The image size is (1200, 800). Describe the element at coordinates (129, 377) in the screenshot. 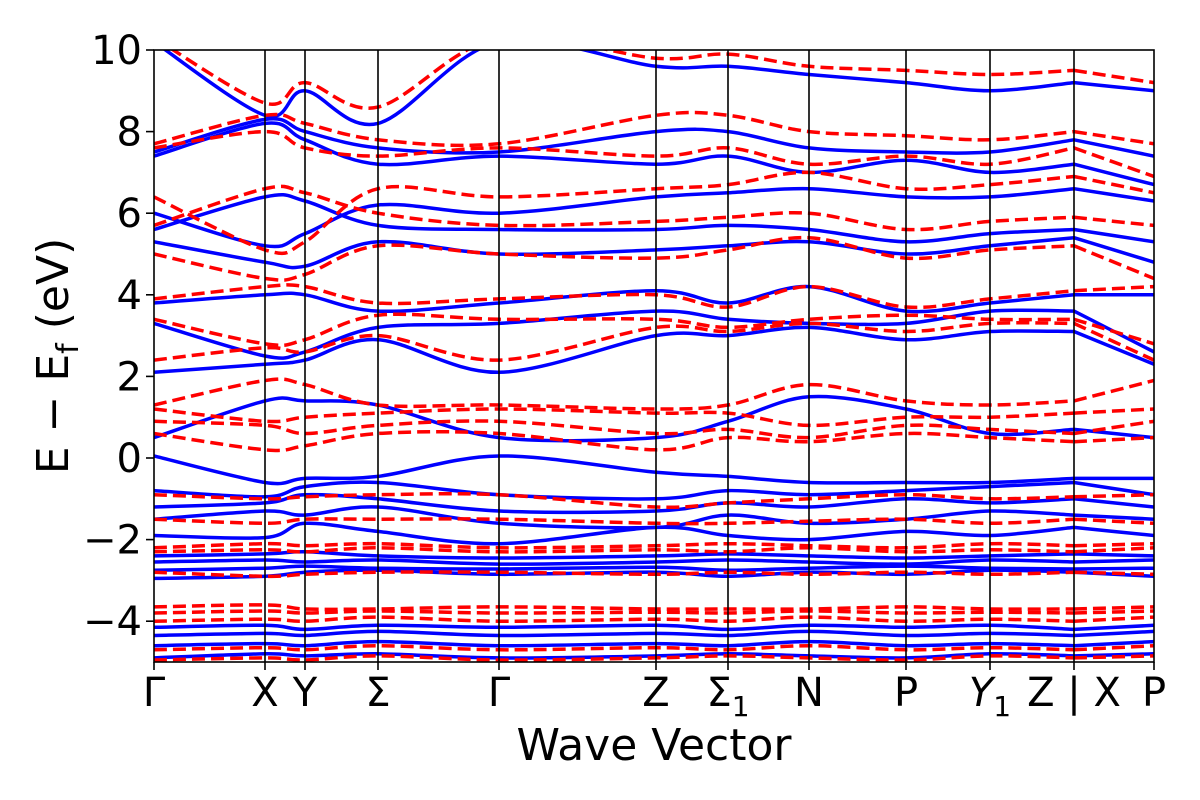

I see `y-tick-label: 2` at that location.